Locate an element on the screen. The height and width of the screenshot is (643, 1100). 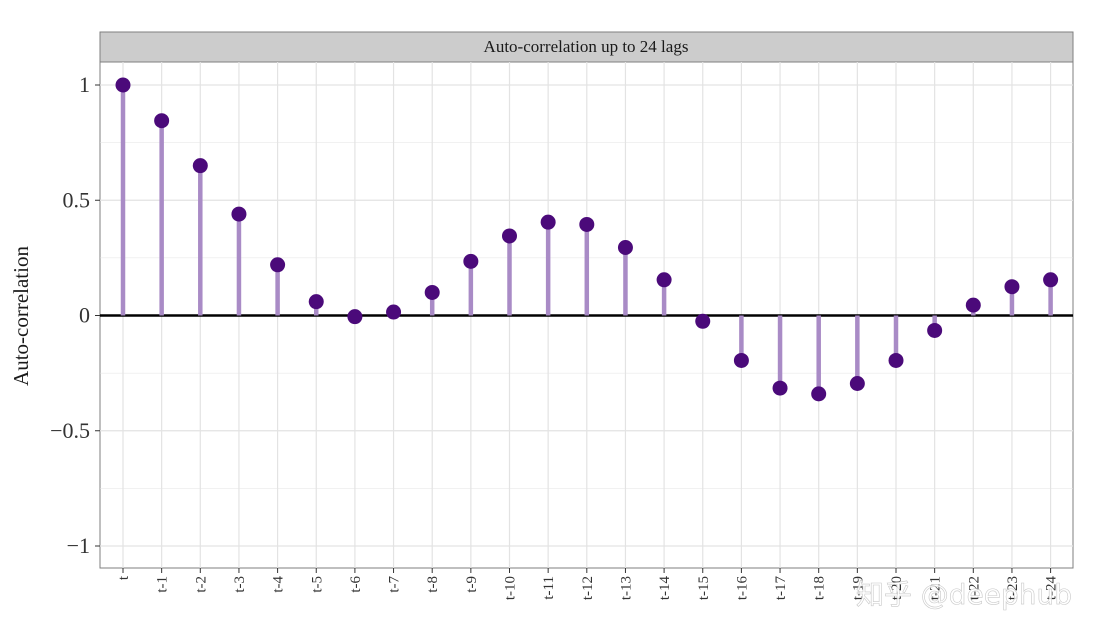
y-axis-ticks: −1 −0.5 0 0.5 1 is located at coordinates (75, 315).